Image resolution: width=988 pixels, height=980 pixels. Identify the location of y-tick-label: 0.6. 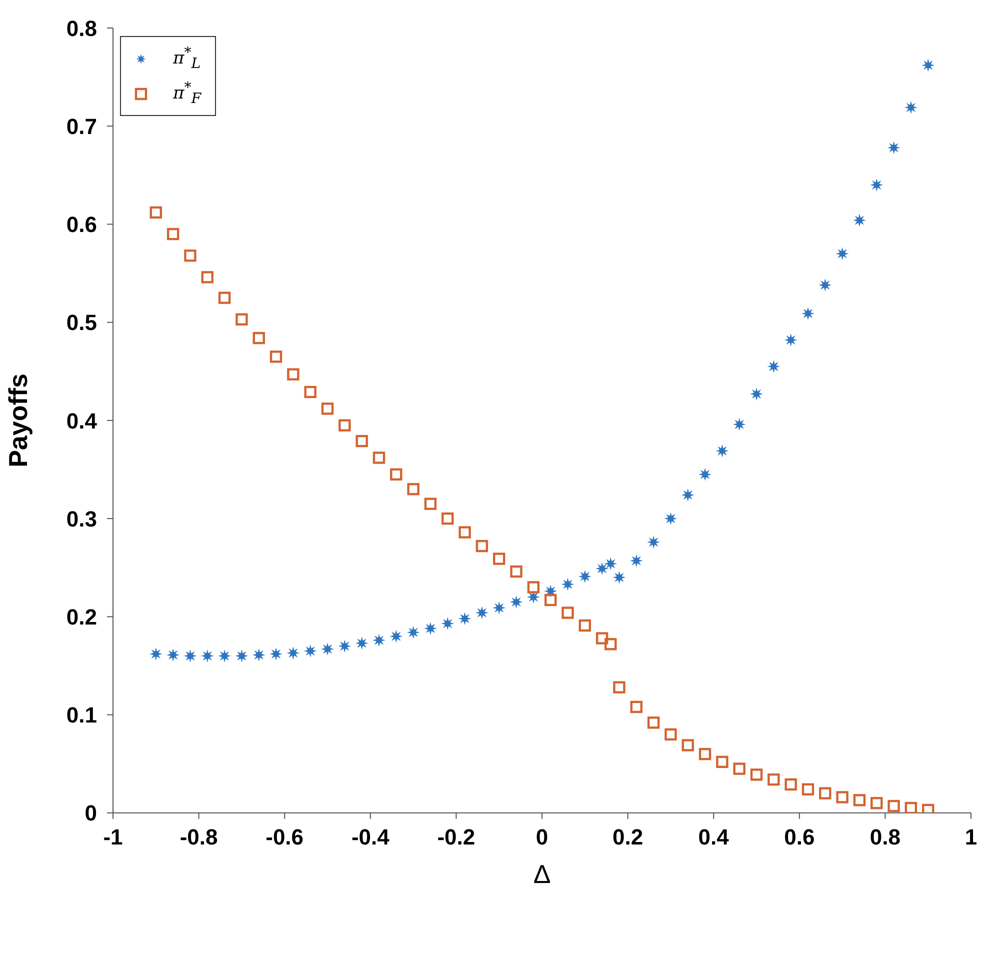
(81, 225).